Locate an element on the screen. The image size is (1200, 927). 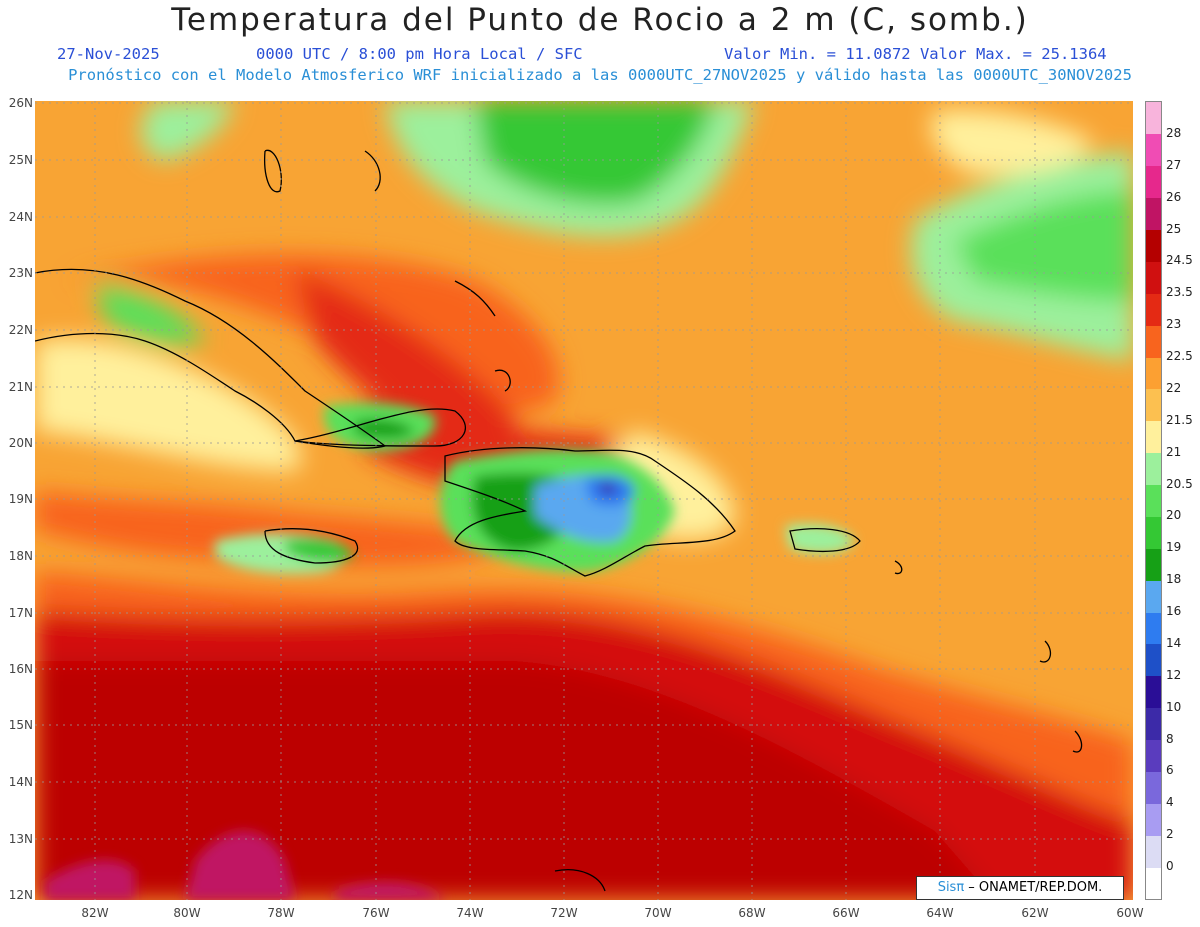
legend-level-label: 26 is located at coordinates (1174, 196).